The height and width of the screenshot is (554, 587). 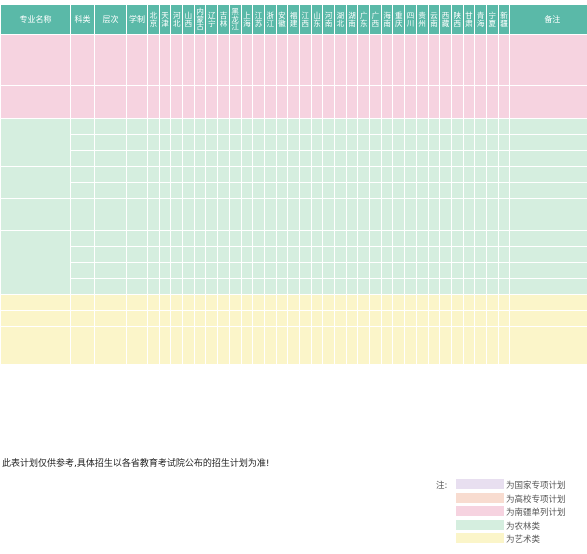 I want to click on legend-swatch, so click(x=480, y=484).